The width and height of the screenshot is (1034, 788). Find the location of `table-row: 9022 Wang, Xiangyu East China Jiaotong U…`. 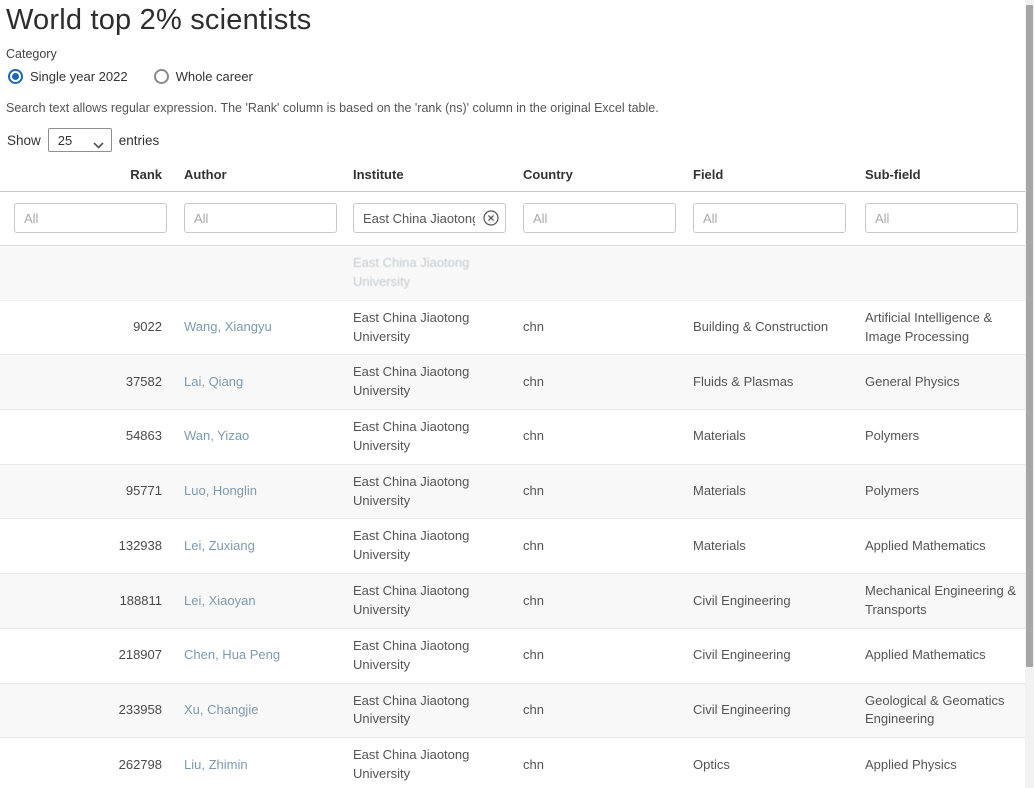

table-row: 9022 Wang, Xiangyu East China Jiaotong U… is located at coordinates (517, 328).